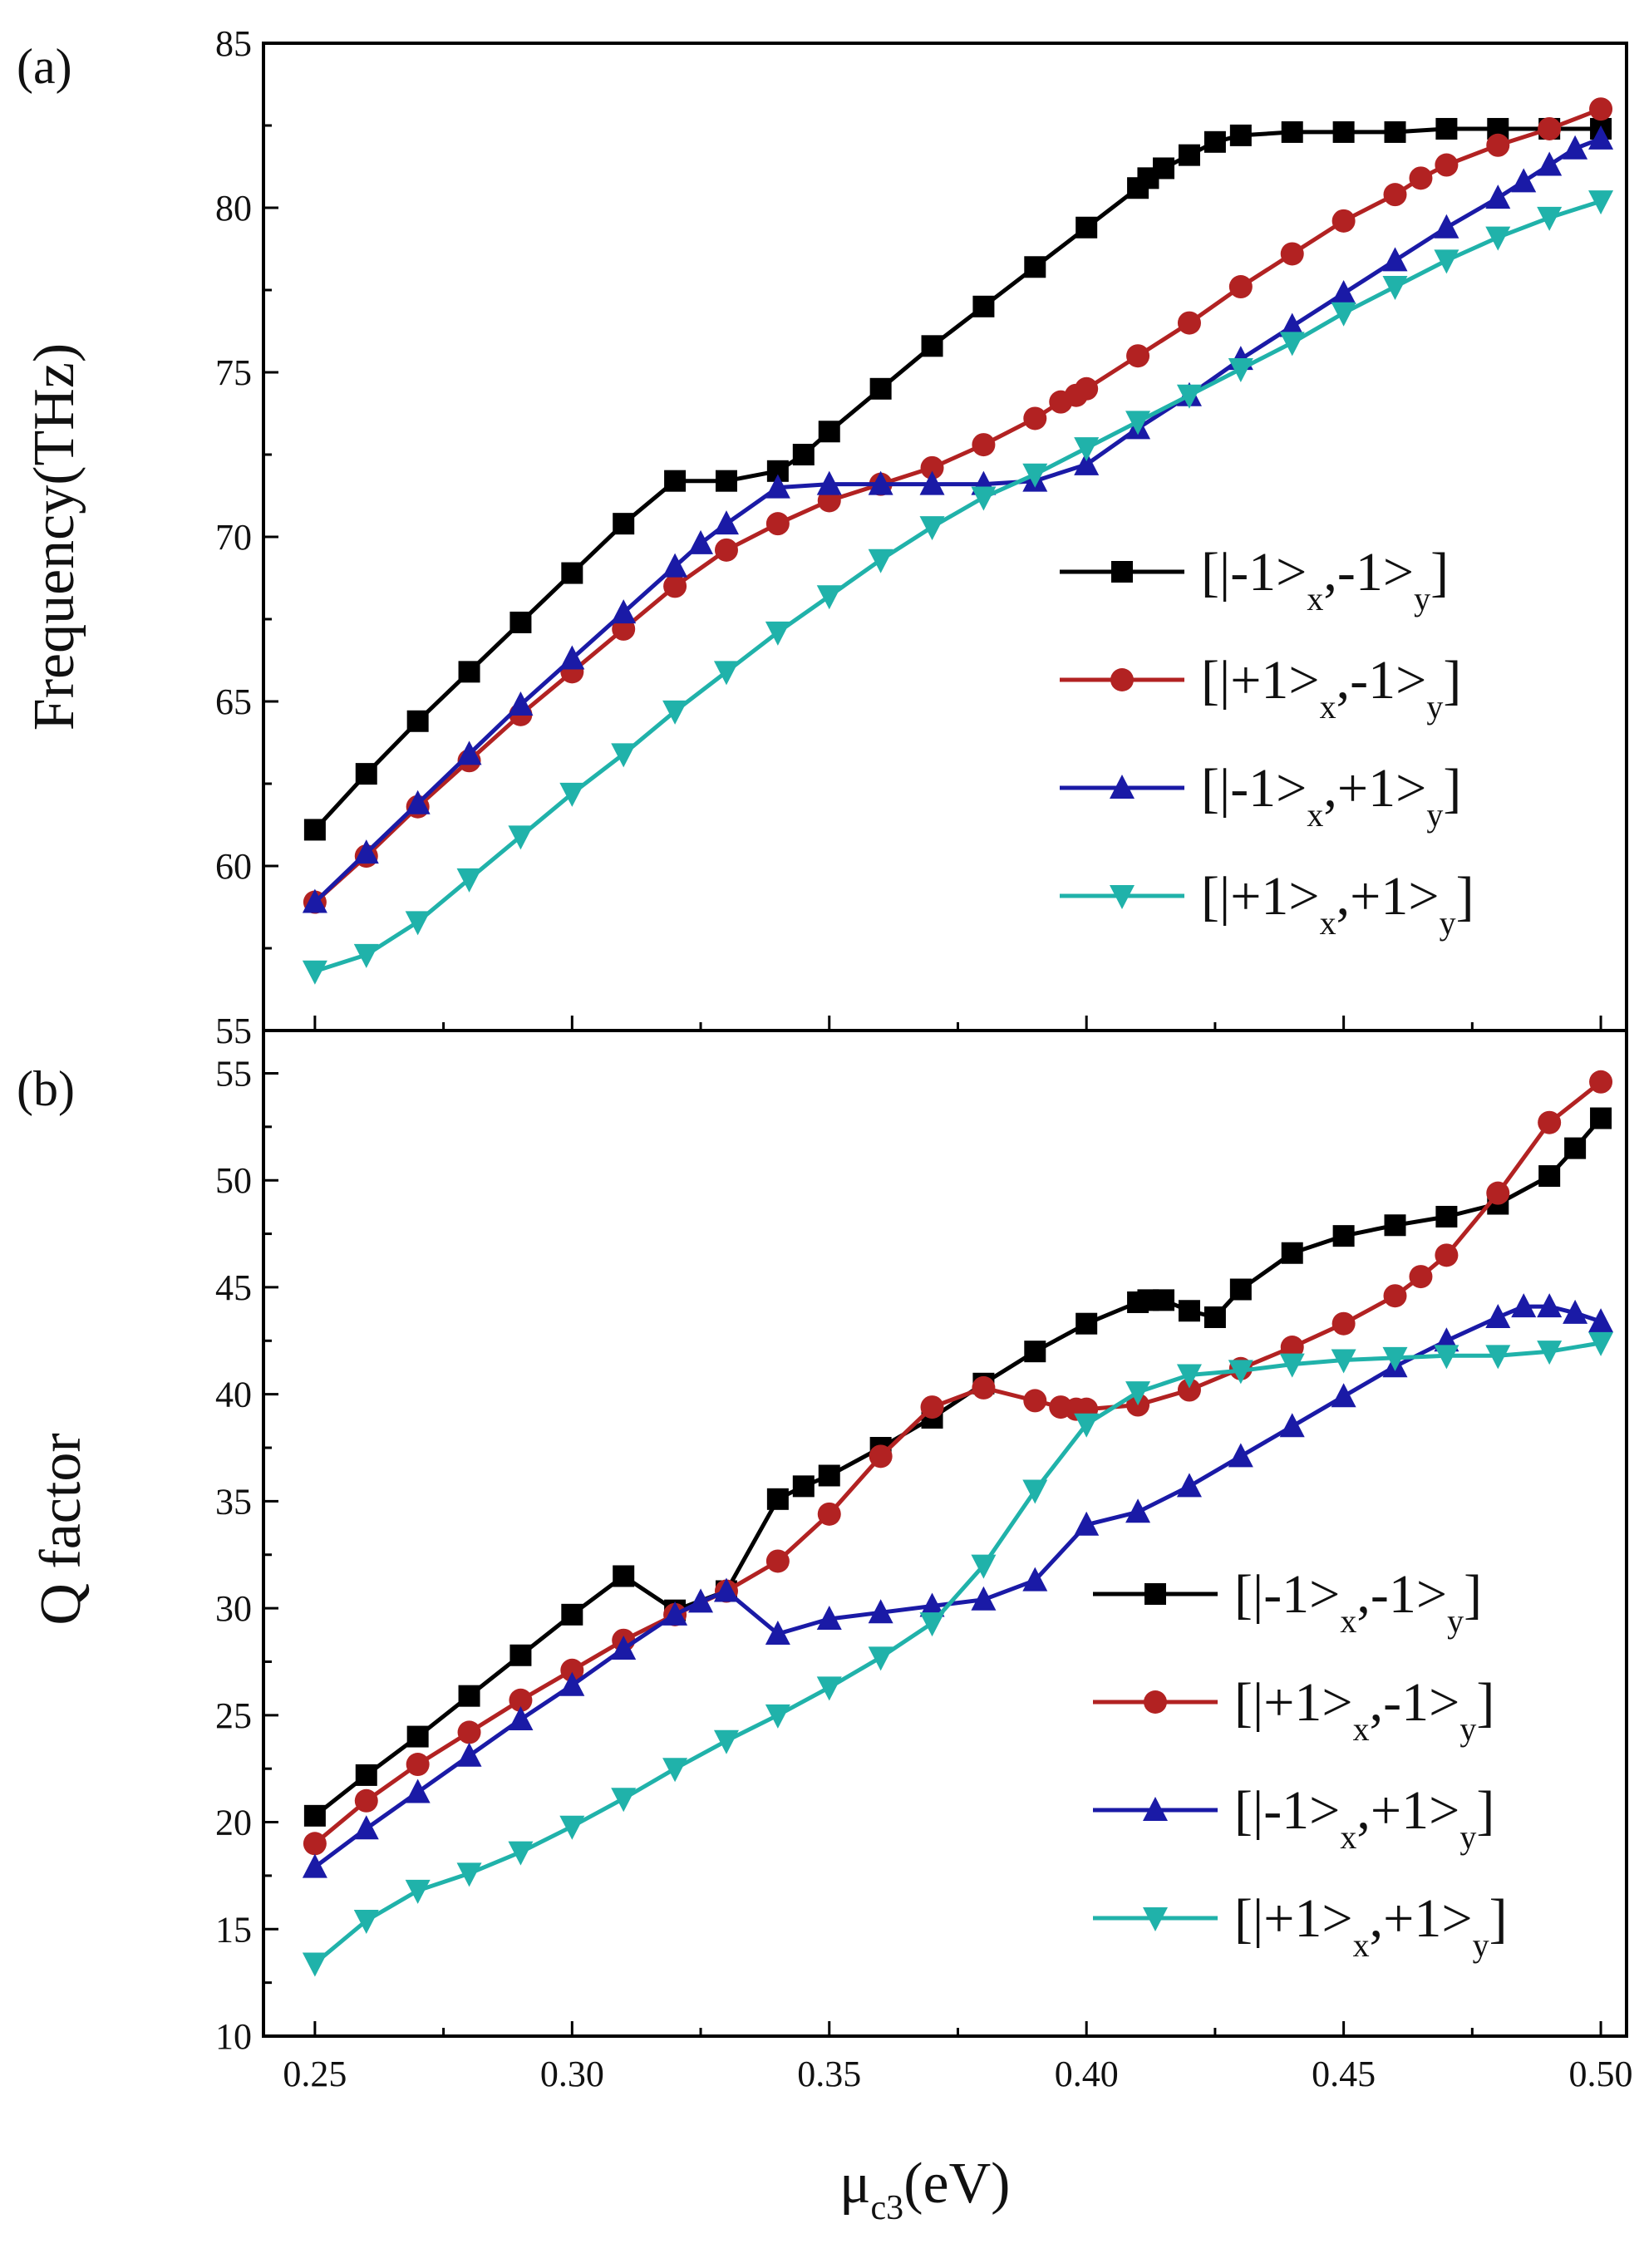 This screenshot has width=1644, height=2268. I want to click on panel-b-y-axis-title: Q factor, so click(61, 1529).